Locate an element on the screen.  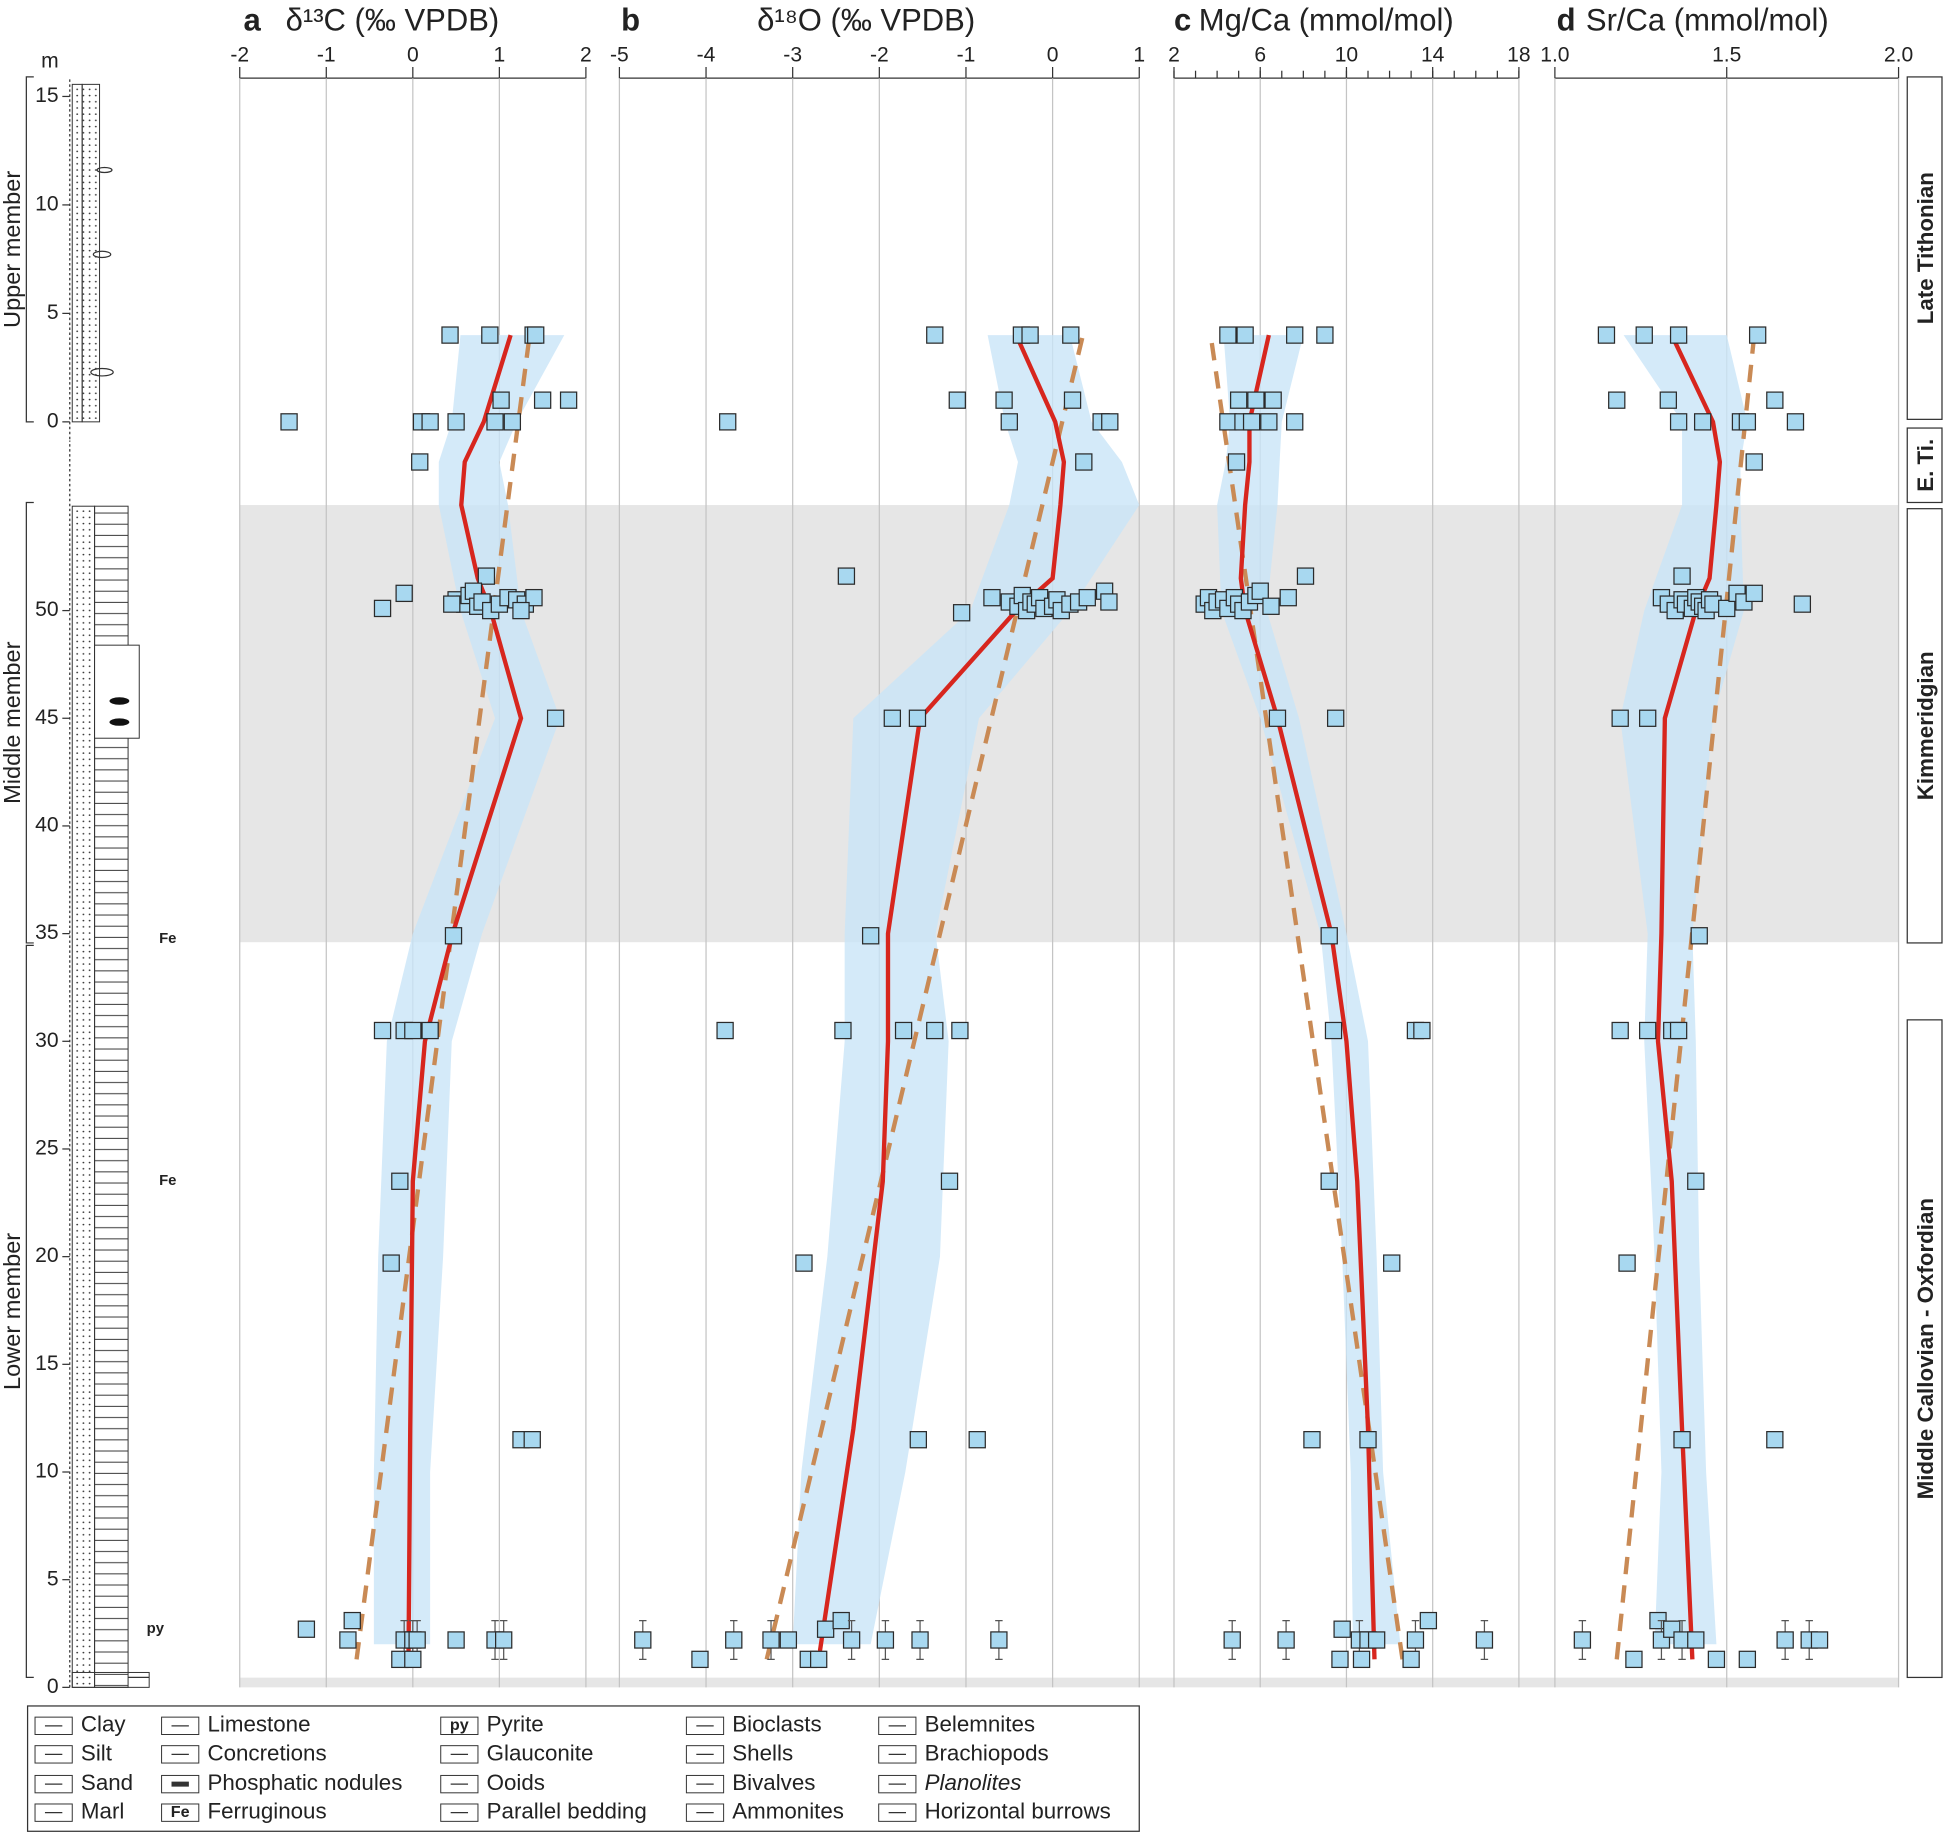
trend-line is located at coordinates (443, 997).